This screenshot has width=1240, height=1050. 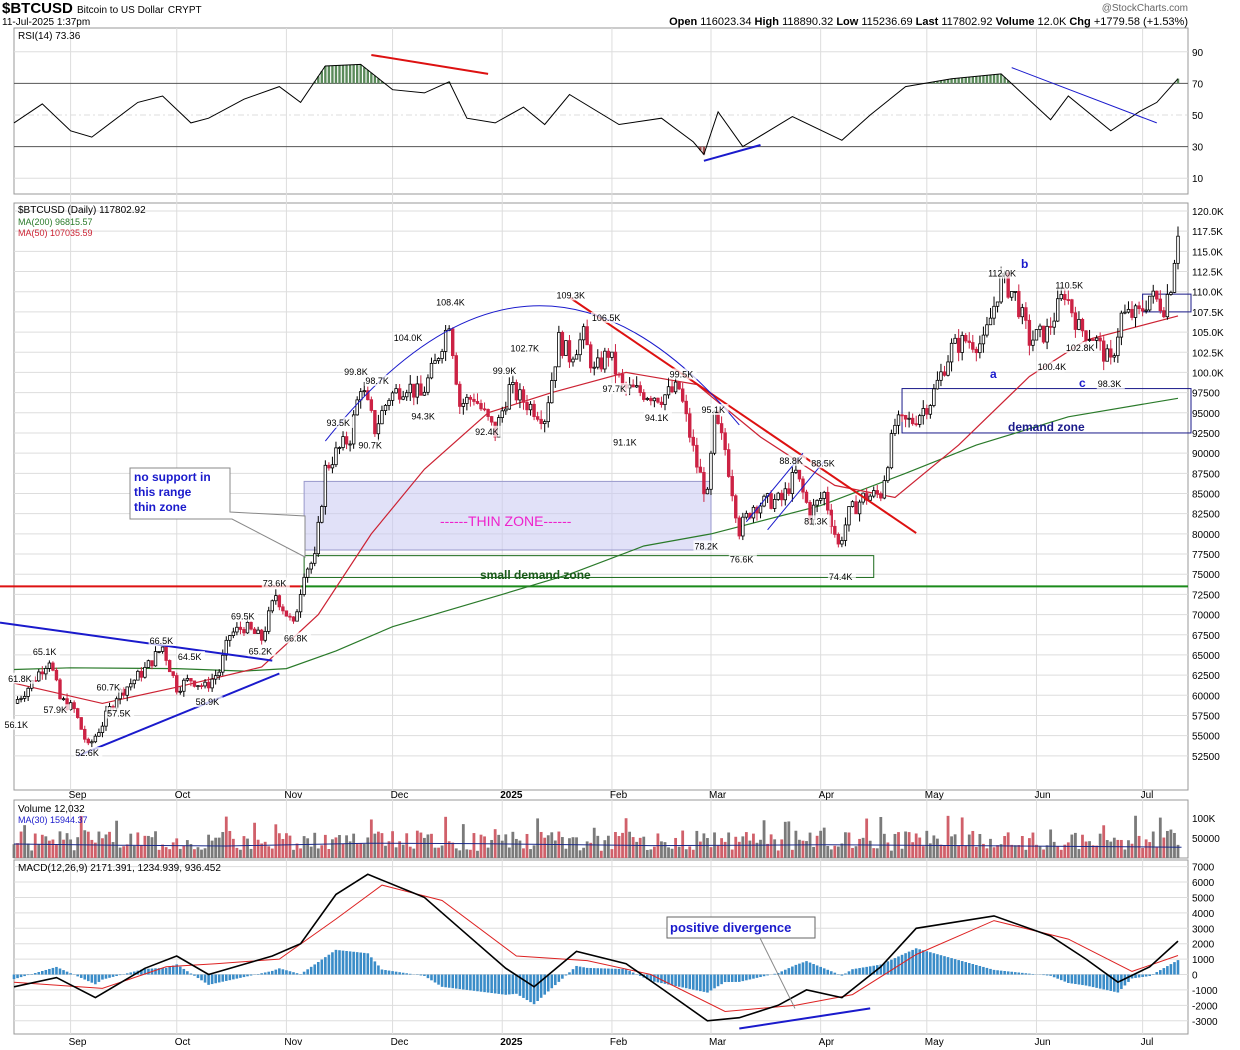 I want to click on price-label: 64.5K, so click(x=190, y=657).